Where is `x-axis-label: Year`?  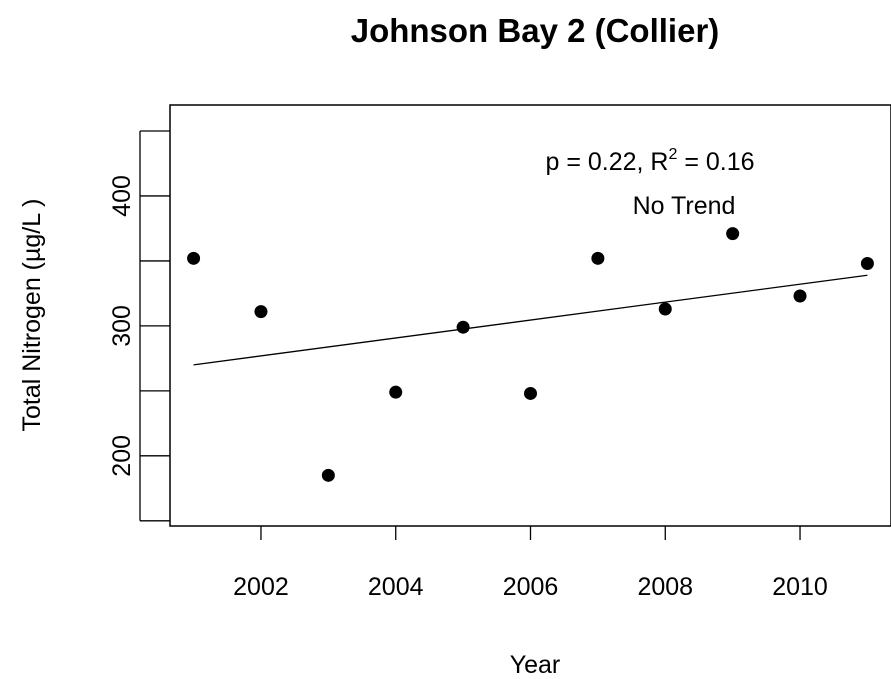 x-axis-label: Year is located at coordinates (535, 665).